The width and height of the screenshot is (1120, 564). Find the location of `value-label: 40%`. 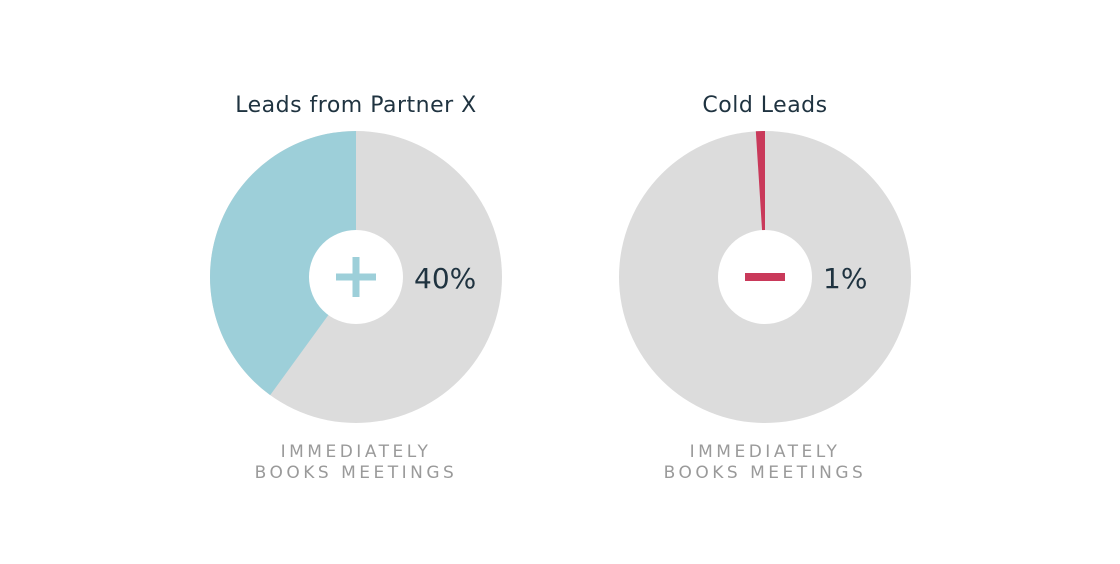

value-label: 40% is located at coordinates (445, 278).